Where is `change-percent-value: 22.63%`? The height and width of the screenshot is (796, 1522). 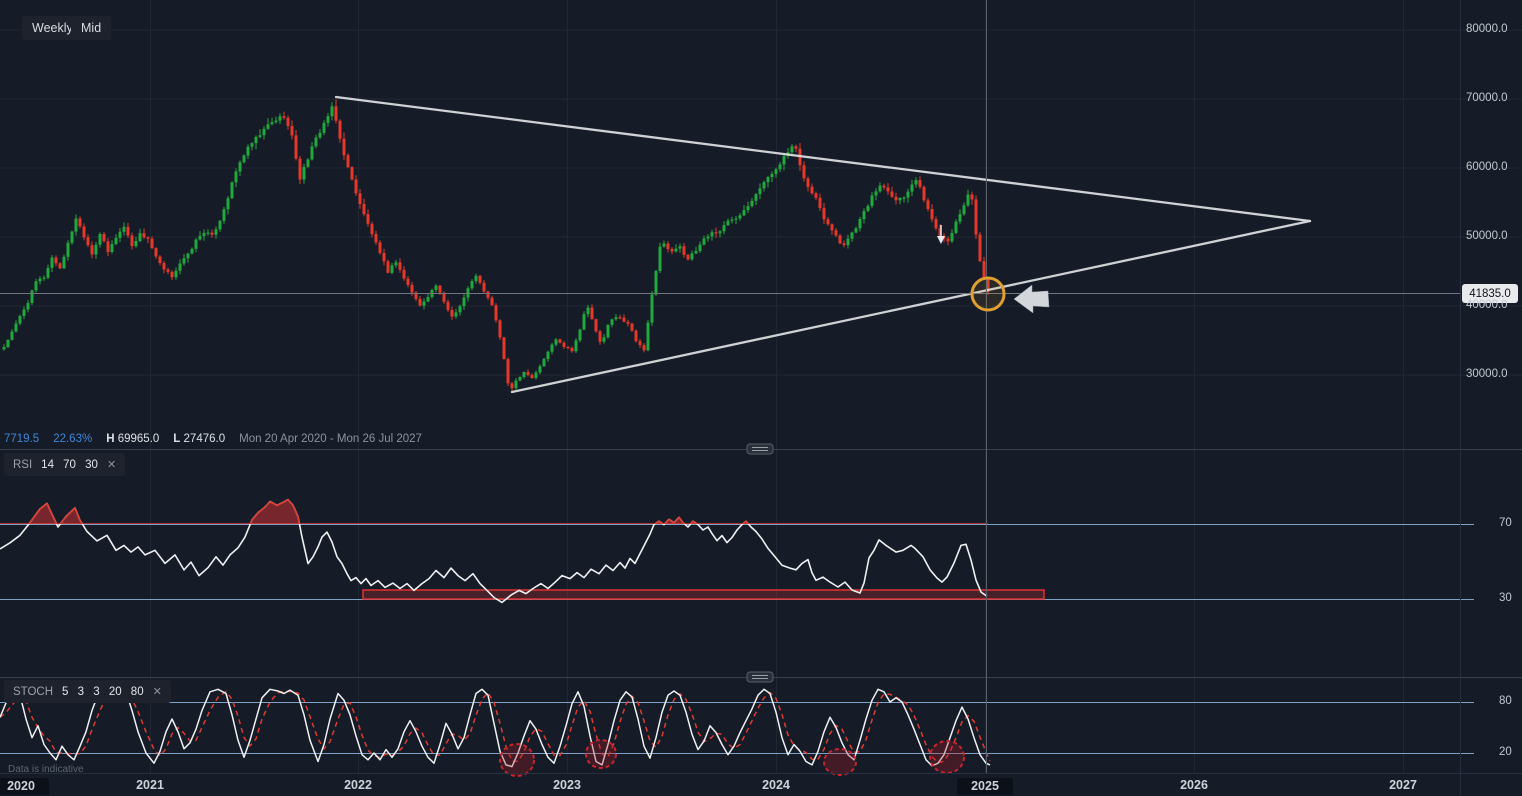
change-percent-value: 22.63% is located at coordinates (73, 439).